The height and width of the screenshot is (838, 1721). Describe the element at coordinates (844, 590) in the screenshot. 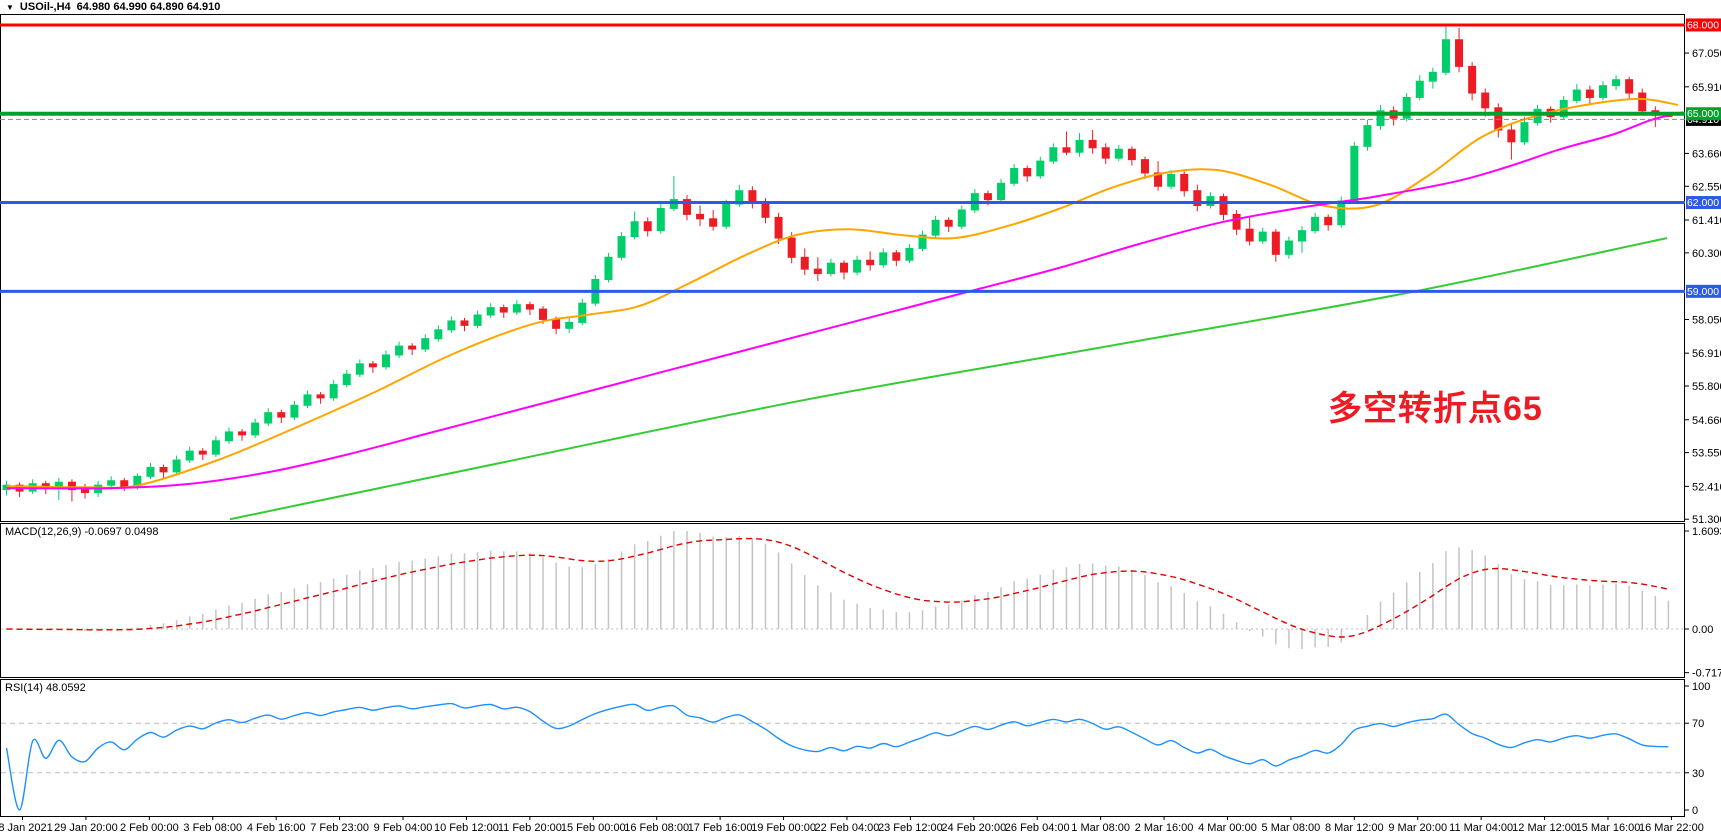

I see `macd-histogram` at that location.